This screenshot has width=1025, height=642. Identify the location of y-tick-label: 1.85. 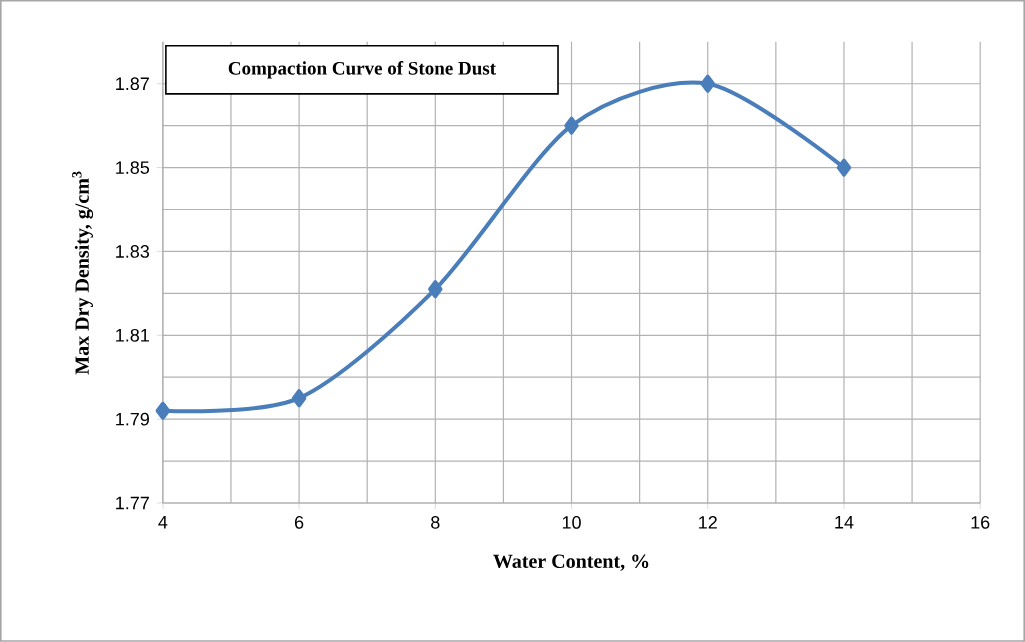
(133, 168).